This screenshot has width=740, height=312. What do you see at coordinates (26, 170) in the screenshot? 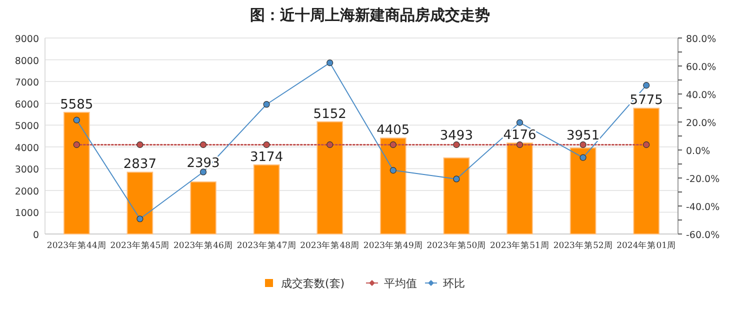
I see `y-tick-label: 3000` at bounding box center [26, 170].